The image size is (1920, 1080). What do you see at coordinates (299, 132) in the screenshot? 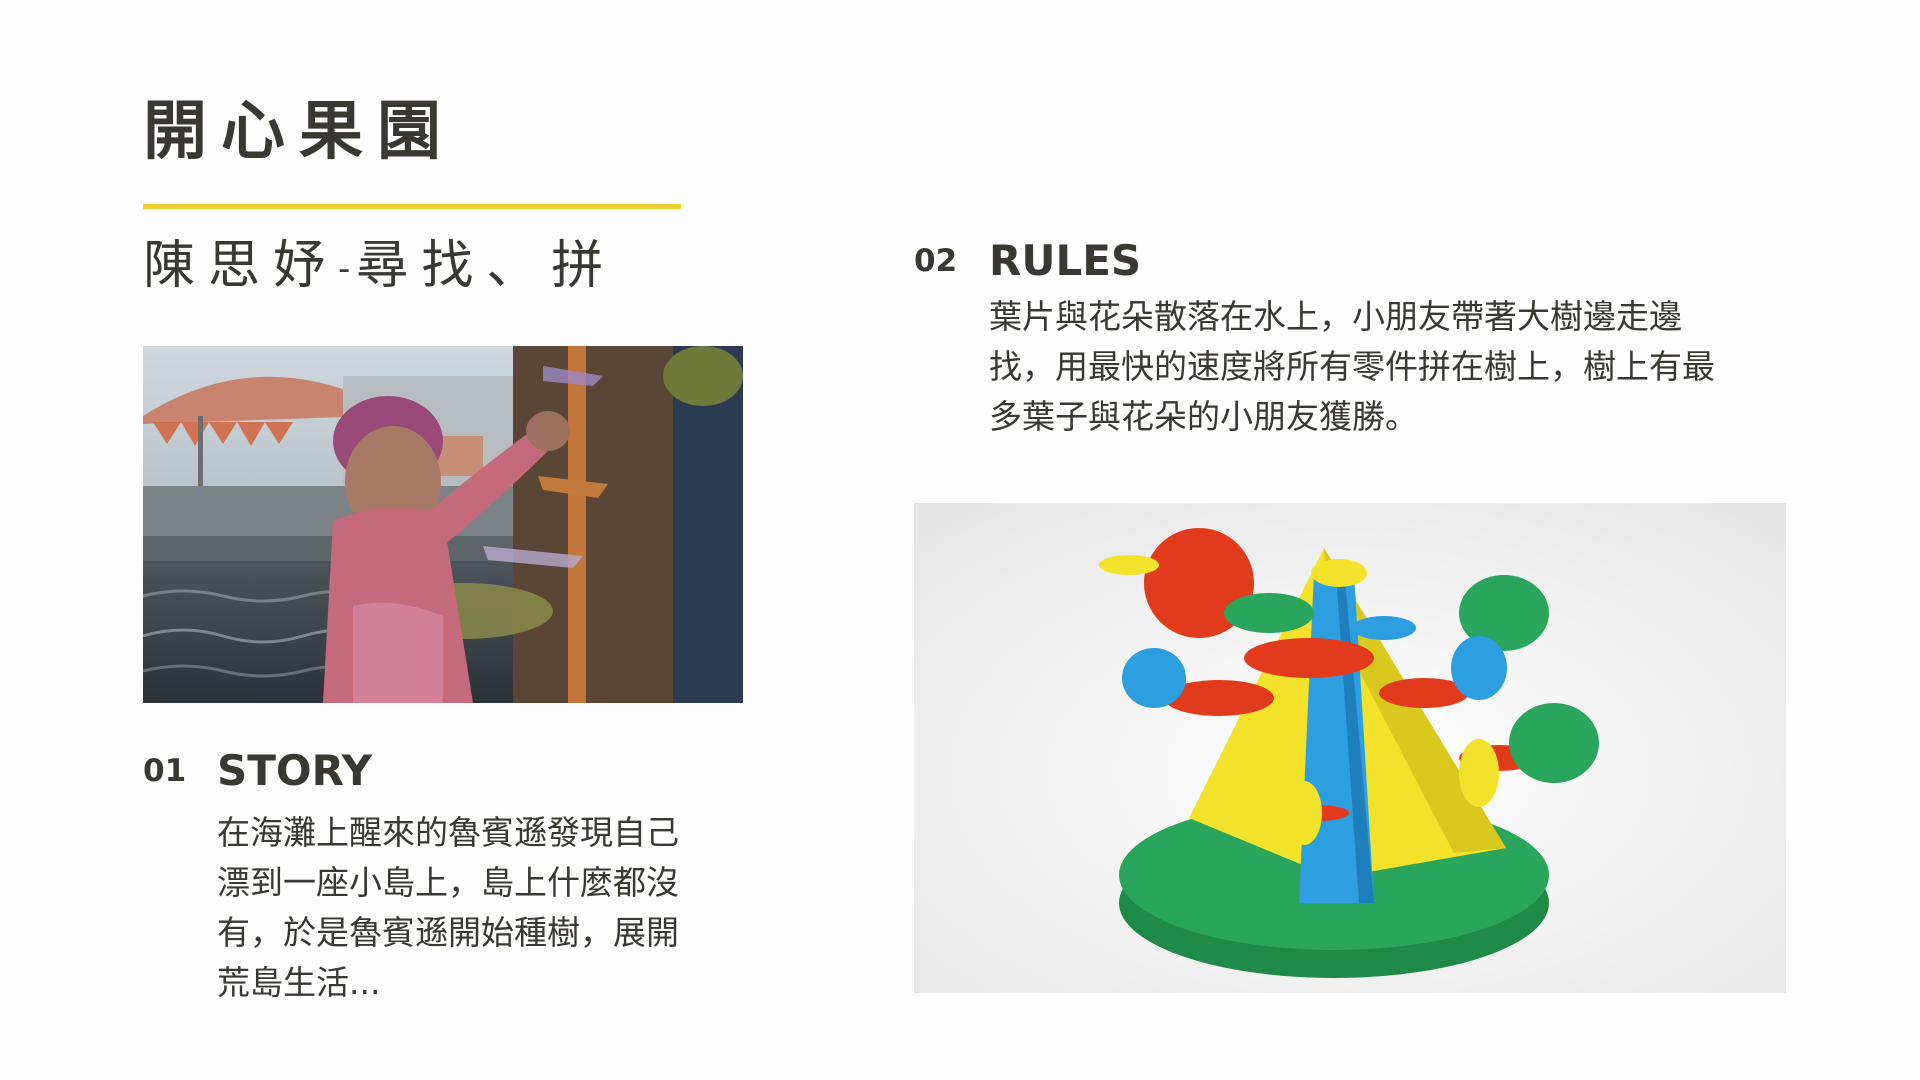
I see `page-title: 開心果園` at bounding box center [299, 132].